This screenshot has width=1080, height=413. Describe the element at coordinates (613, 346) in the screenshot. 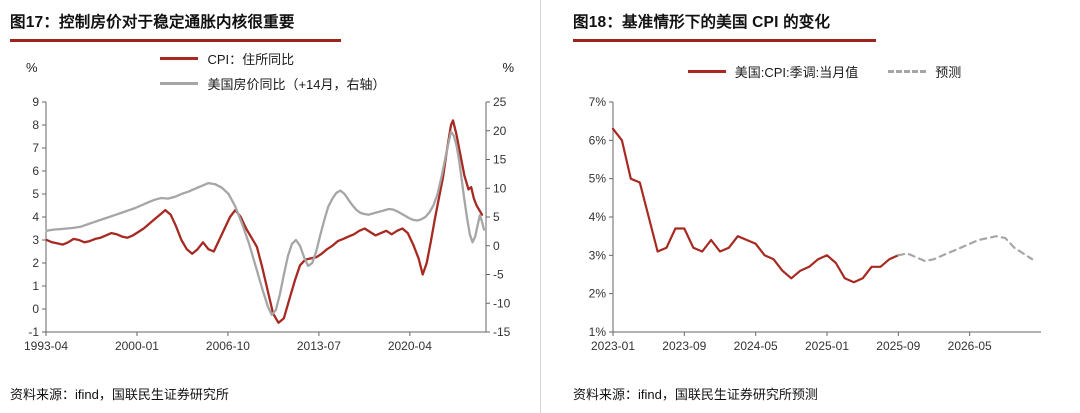

I see `svg-text: 2023-01` at that location.